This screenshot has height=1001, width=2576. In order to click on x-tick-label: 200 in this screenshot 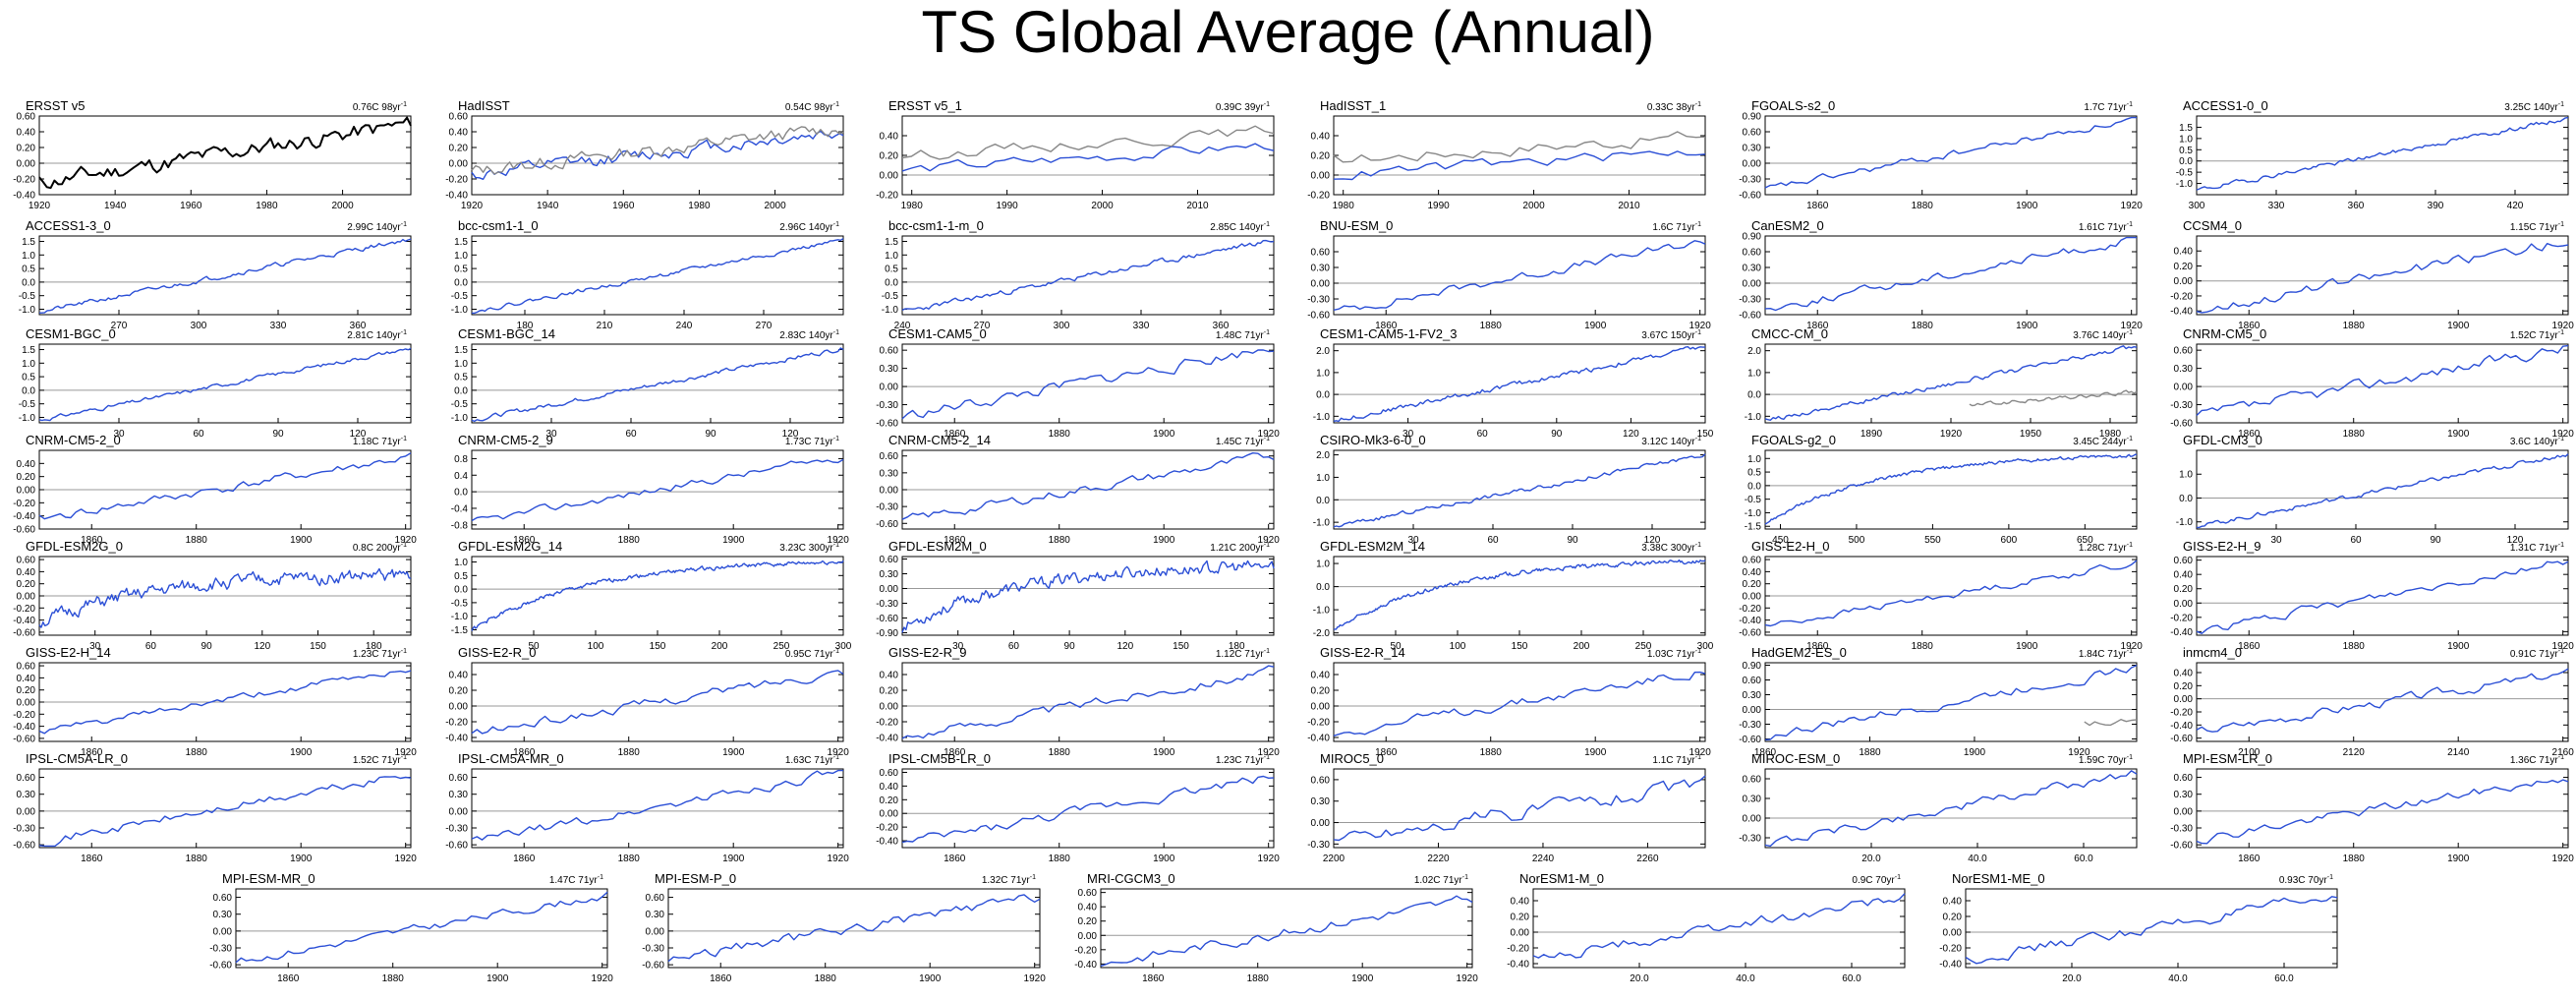, I will do `click(720, 646)`.